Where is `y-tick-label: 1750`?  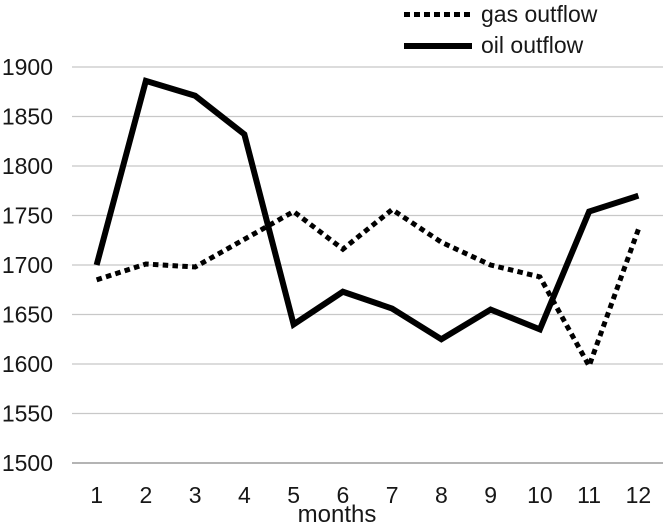
y-tick-label: 1750 is located at coordinates (27, 216).